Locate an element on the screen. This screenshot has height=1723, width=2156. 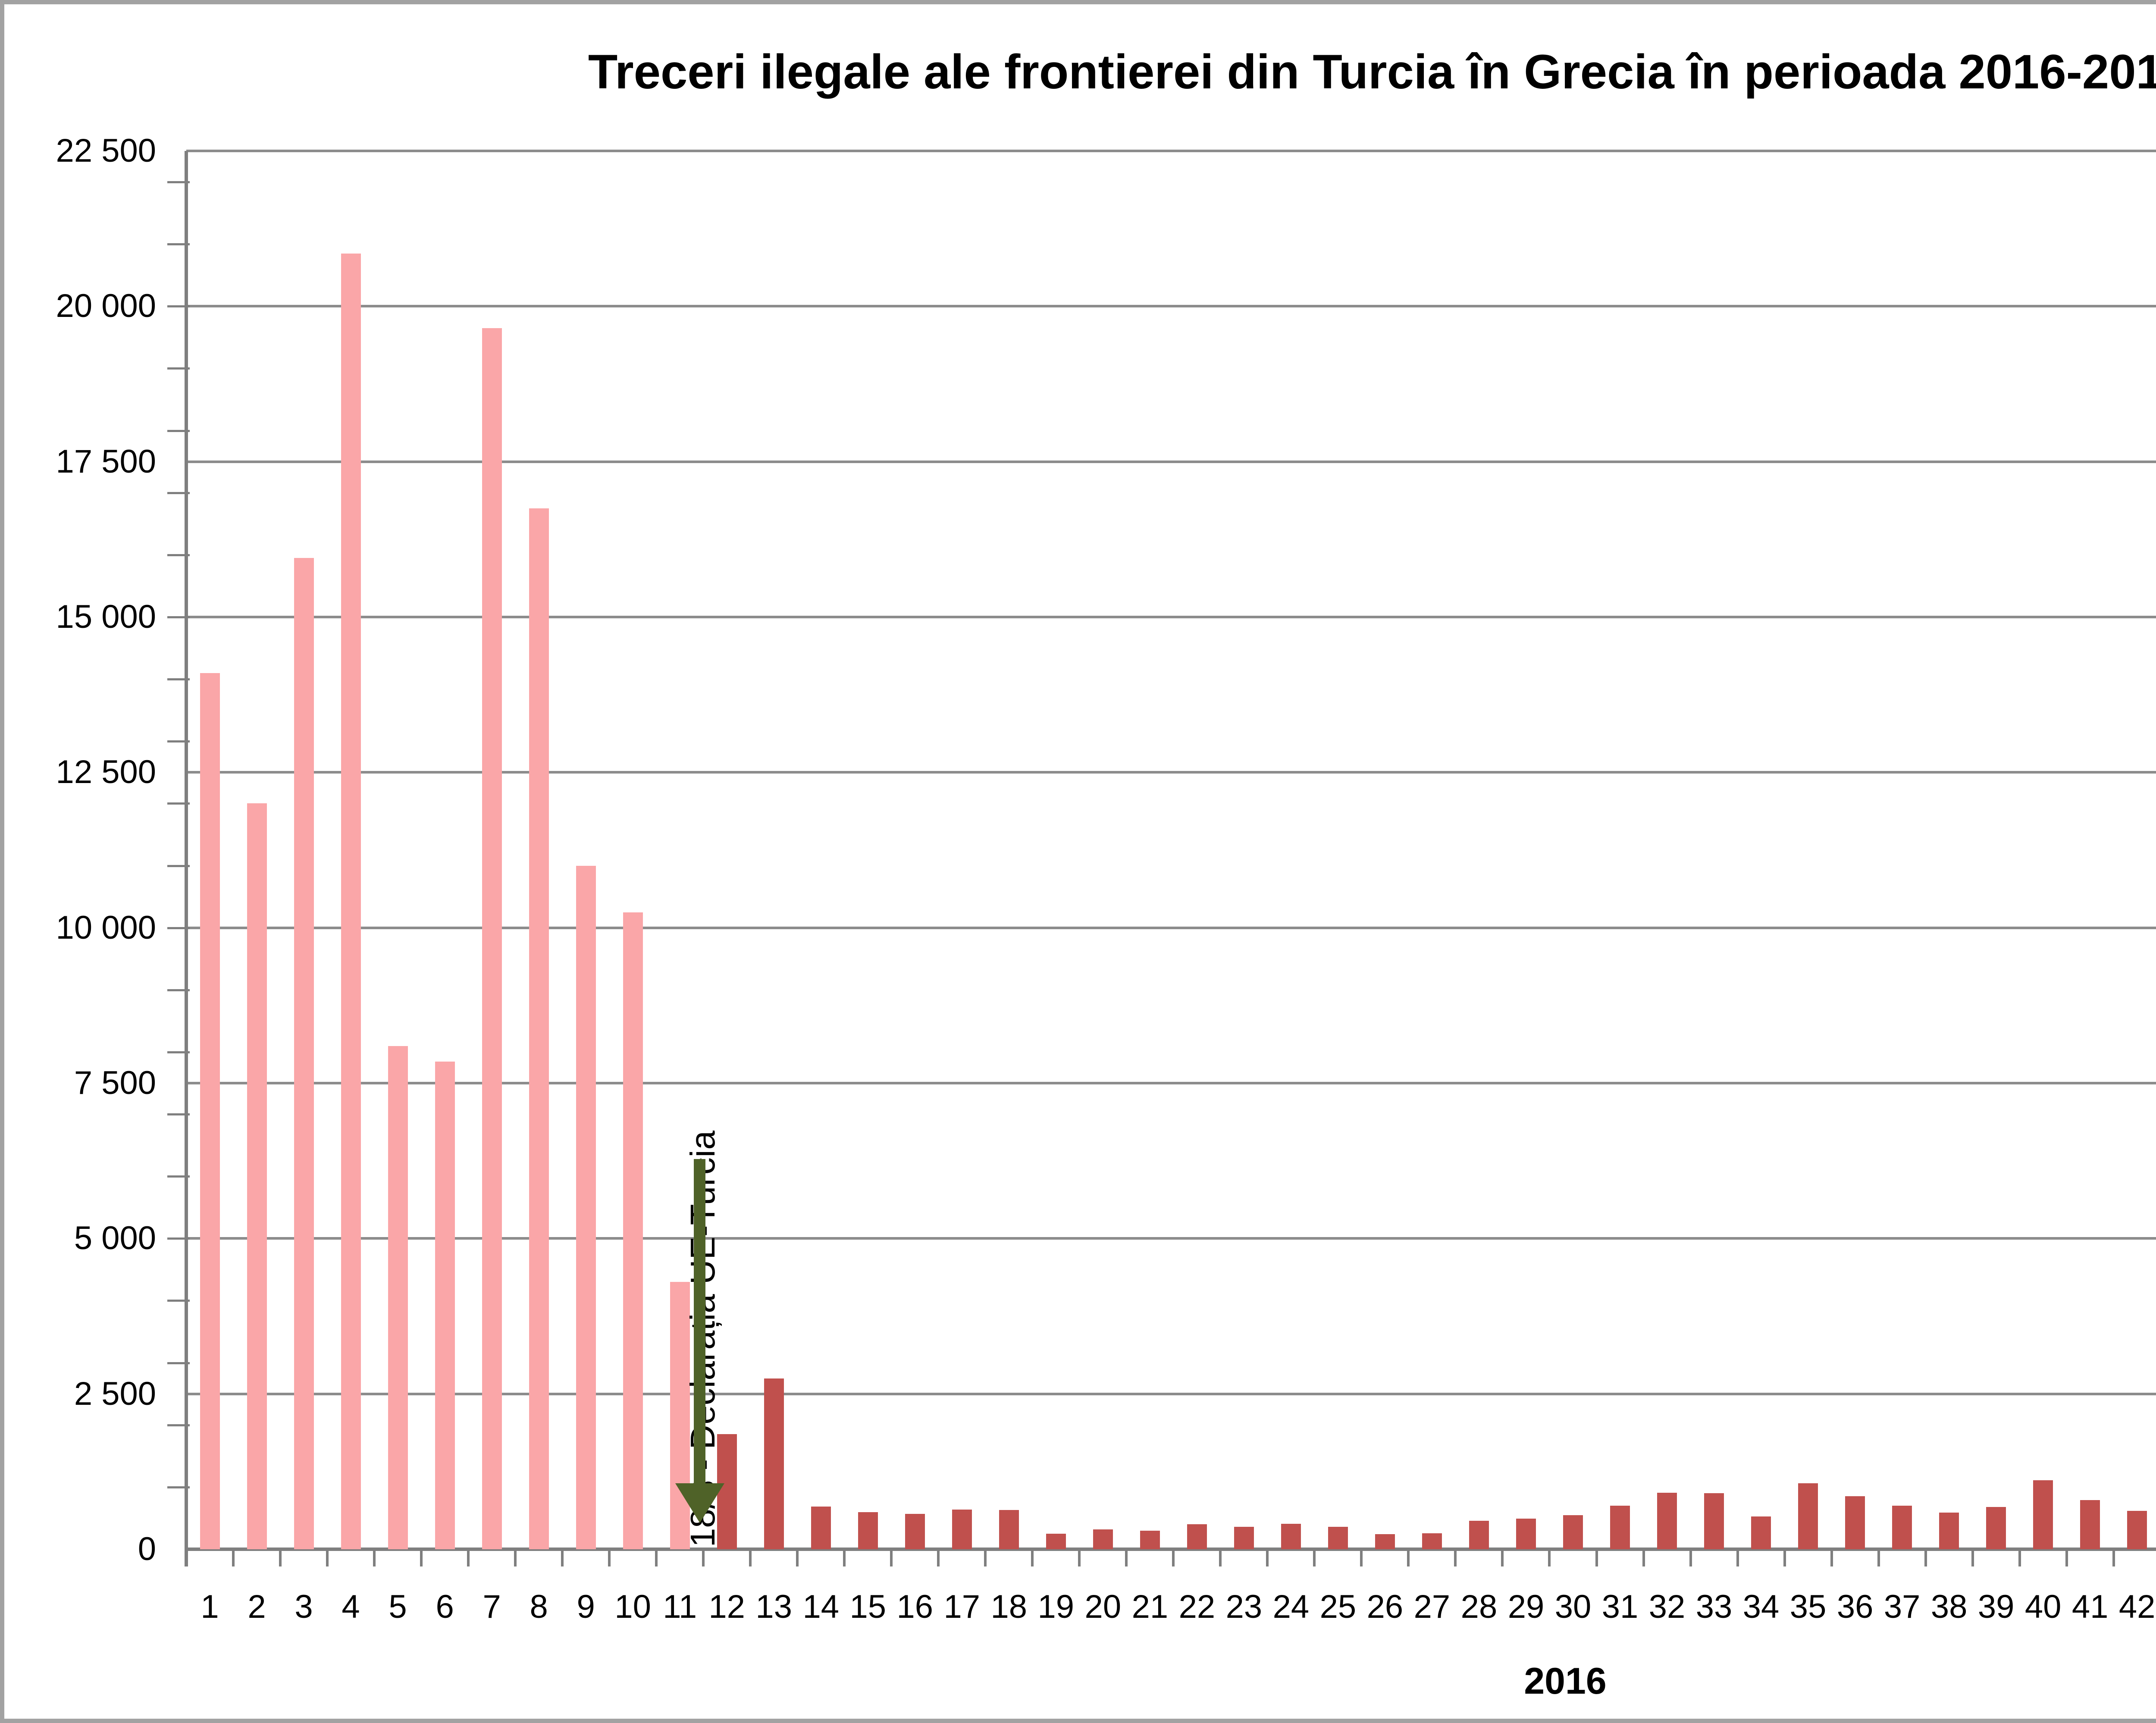
x-axis-week-label: 6 is located at coordinates (445, 1607).